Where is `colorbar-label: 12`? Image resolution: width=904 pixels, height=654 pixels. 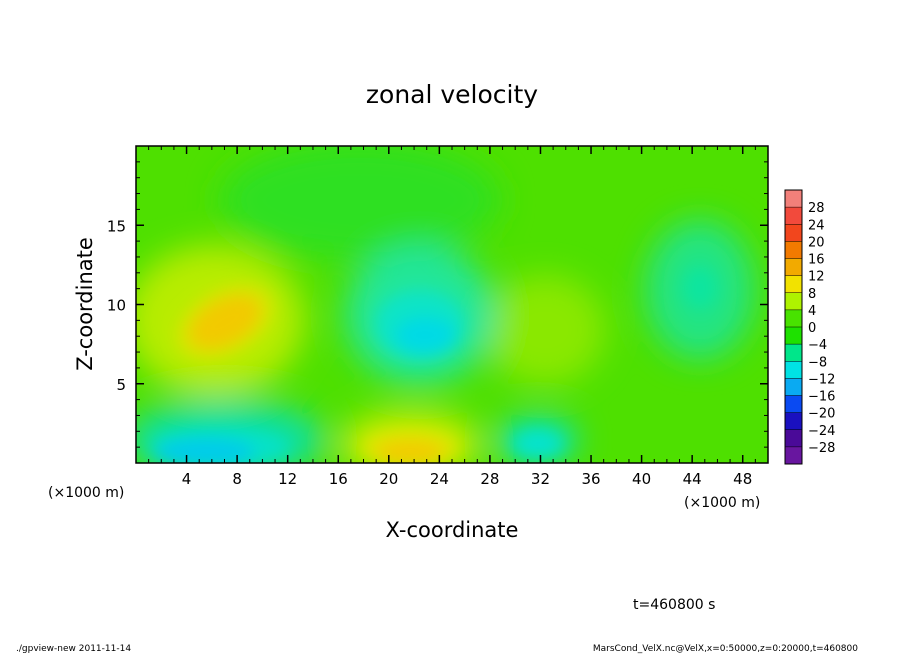
colorbar-label: 12 is located at coordinates (816, 277).